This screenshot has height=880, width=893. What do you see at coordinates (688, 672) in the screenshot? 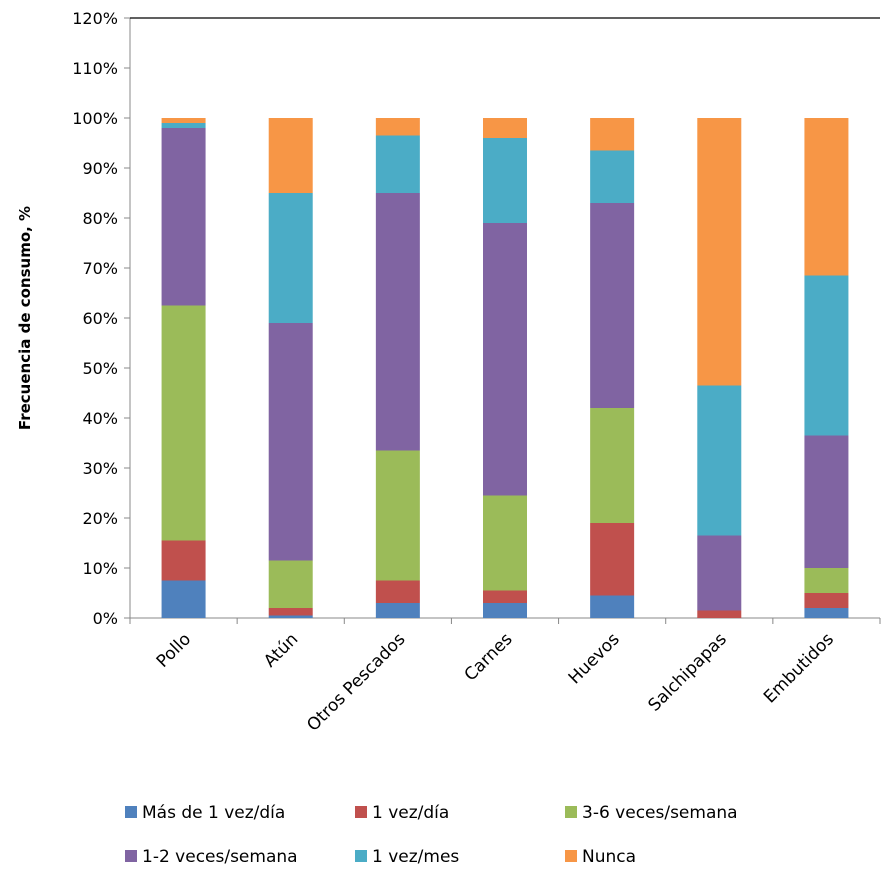
I see `x-category-label: Salchipapas` at bounding box center [688, 672].